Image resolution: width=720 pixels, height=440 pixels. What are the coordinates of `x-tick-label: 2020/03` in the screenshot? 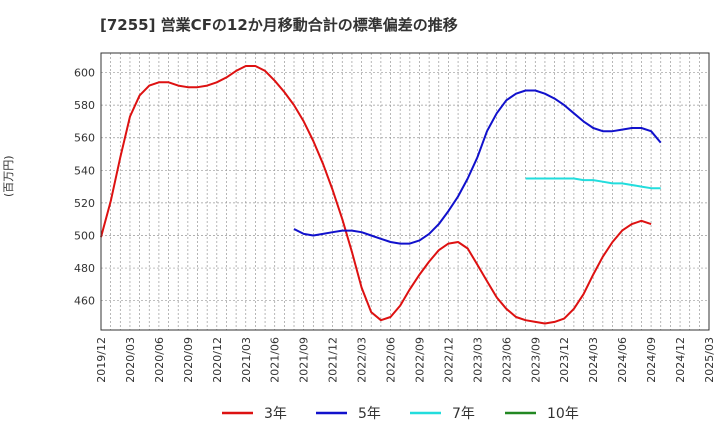 It's located at (130, 360).